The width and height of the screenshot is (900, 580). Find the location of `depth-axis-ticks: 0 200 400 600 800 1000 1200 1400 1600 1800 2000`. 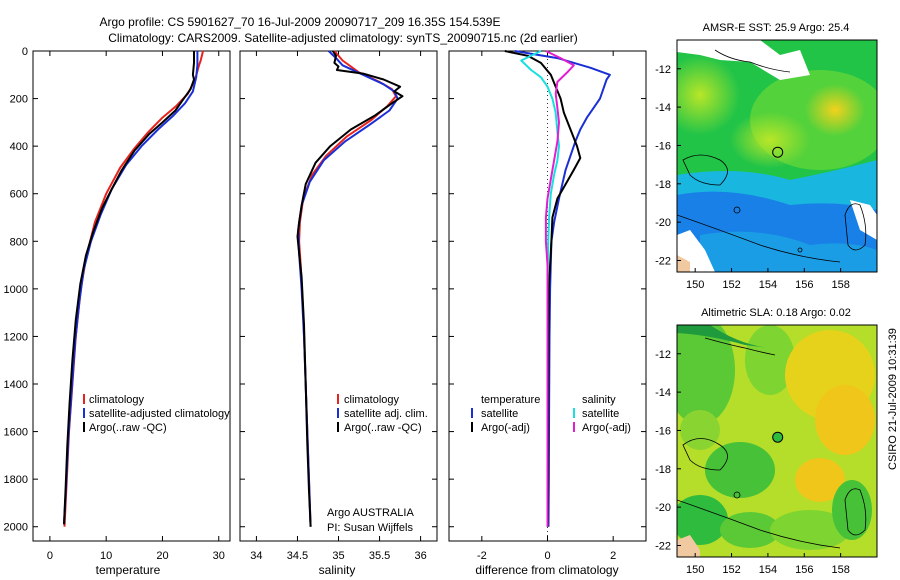

depth-axis-ticks: 0 200 400 600 800 1000 1200 1400 1600 1800 2000 is located at coordinates (21, 290).